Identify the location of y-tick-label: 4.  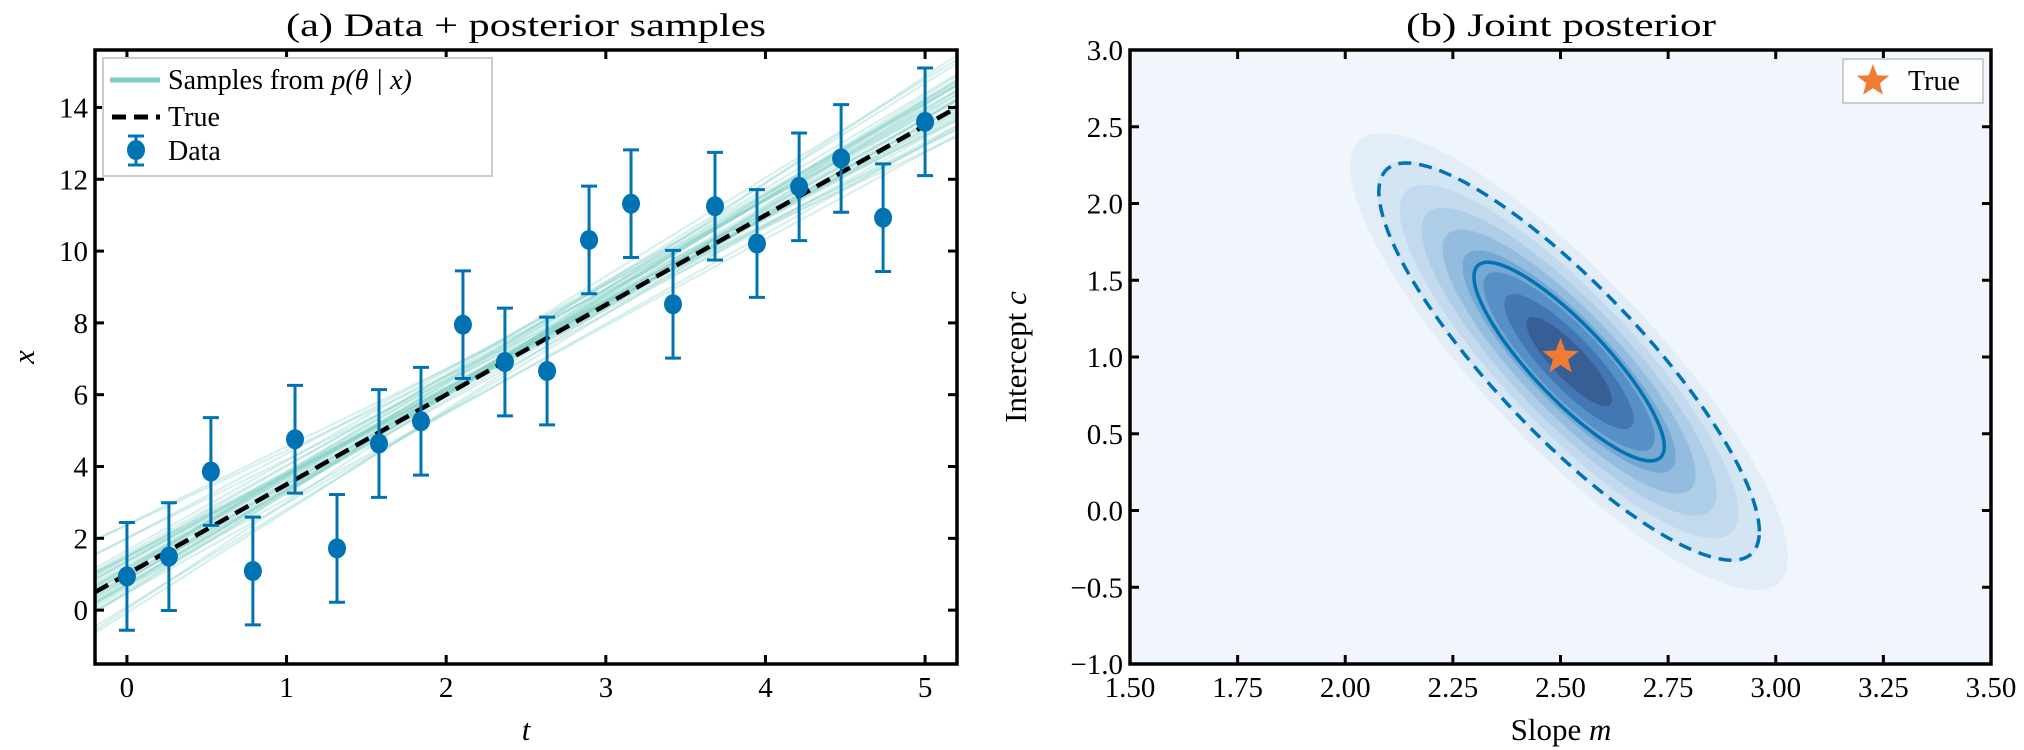
(81, 468).